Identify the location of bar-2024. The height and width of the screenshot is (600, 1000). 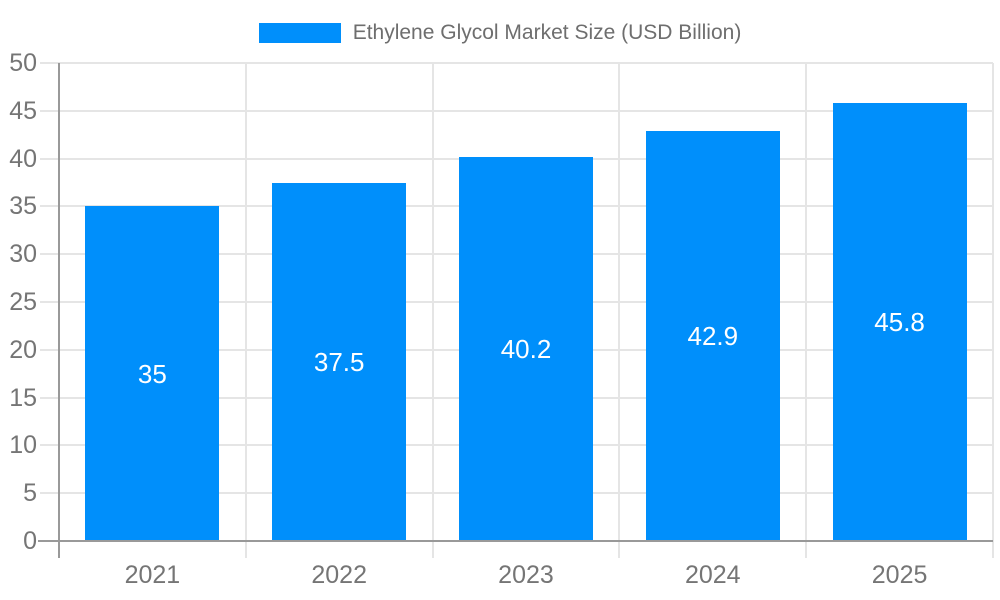
(712, 335).